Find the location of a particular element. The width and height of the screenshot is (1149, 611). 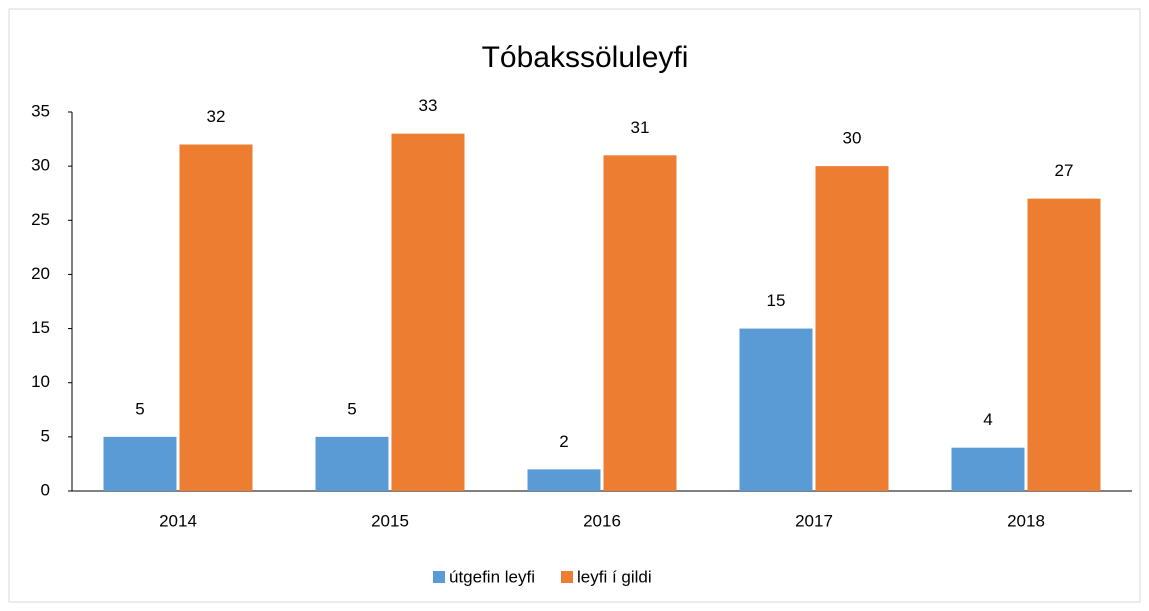

y-tick-label: 30 is located at coordinates (40, 165).